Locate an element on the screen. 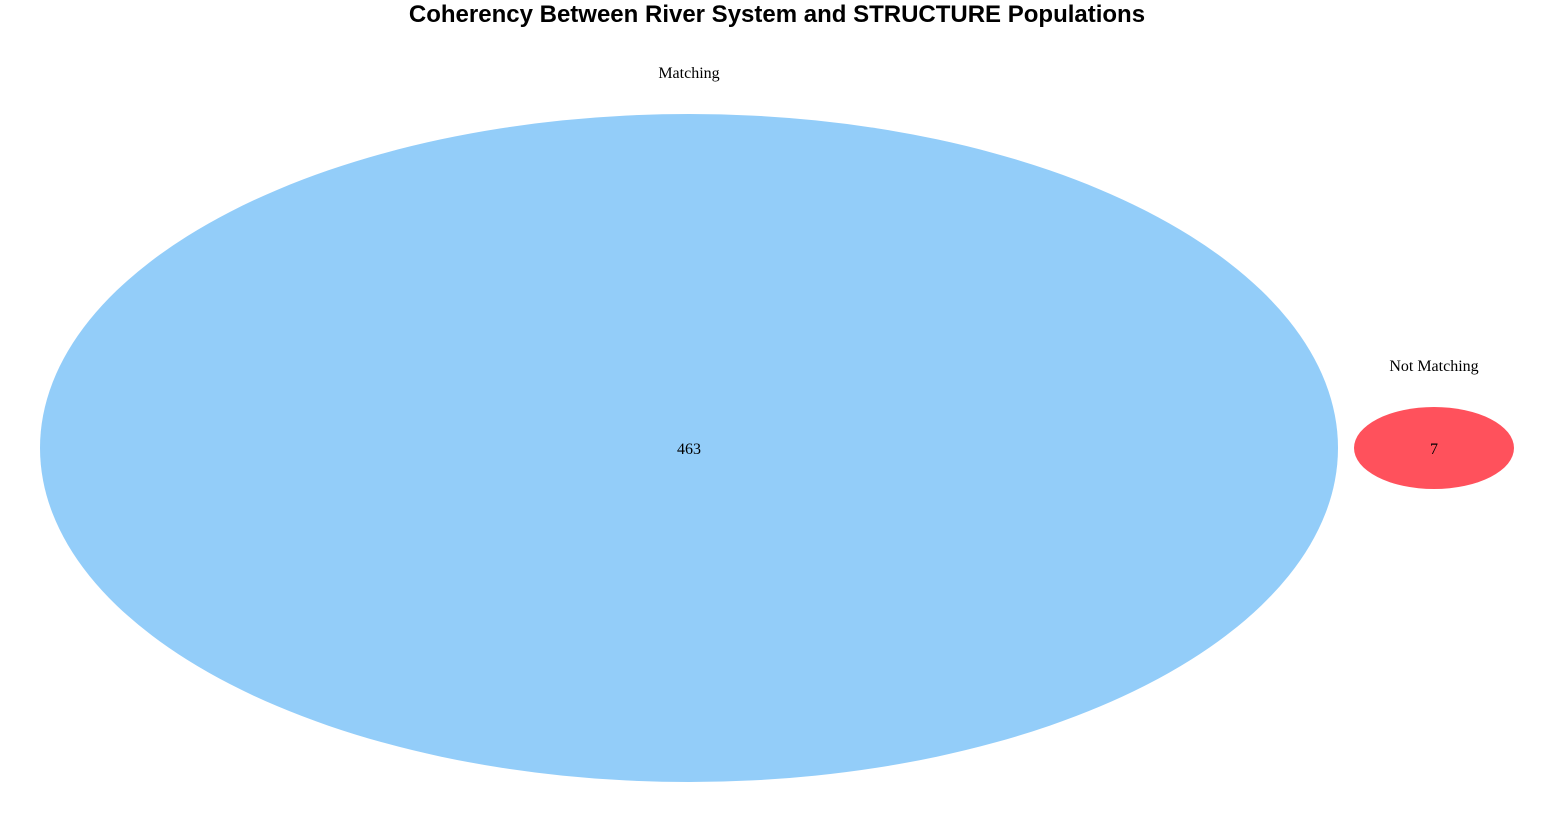 The width and height of the screenshot is (1554, 827). not-matching-ellipse is located at coordinates (1434, 448).